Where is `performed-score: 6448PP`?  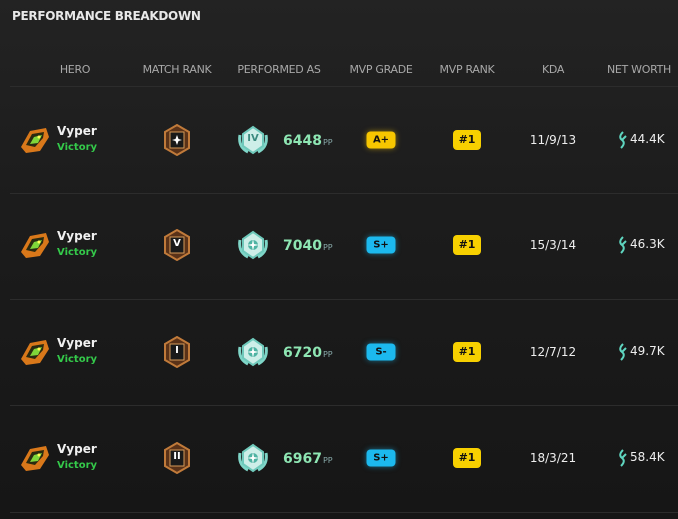
performed-score: 6448PP is located at coordinates (308, 139).